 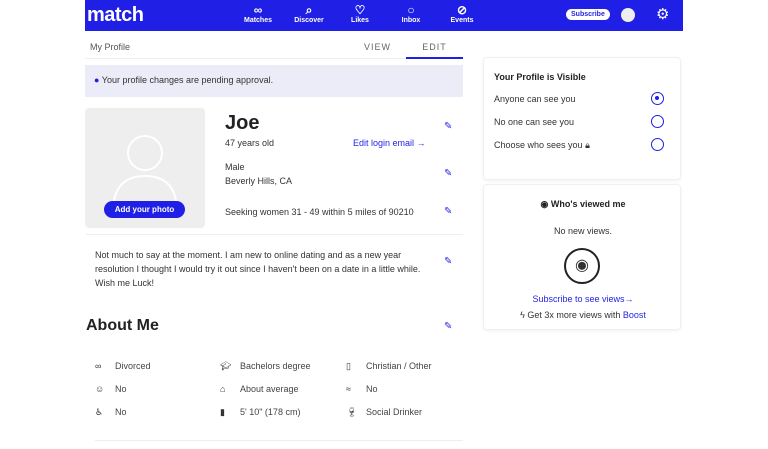 I want to click on nav-events: ⊘ Events, so click(x=462, y=14).